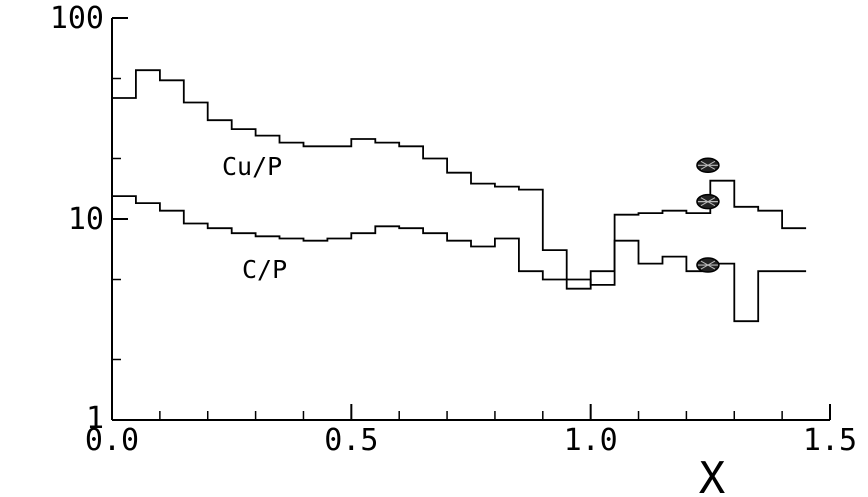 This screenshot has height=497, width=868. Describe the element at coordinates (112, 440) in the screenshot. I see `x-tick-label: 0.0` at that location.